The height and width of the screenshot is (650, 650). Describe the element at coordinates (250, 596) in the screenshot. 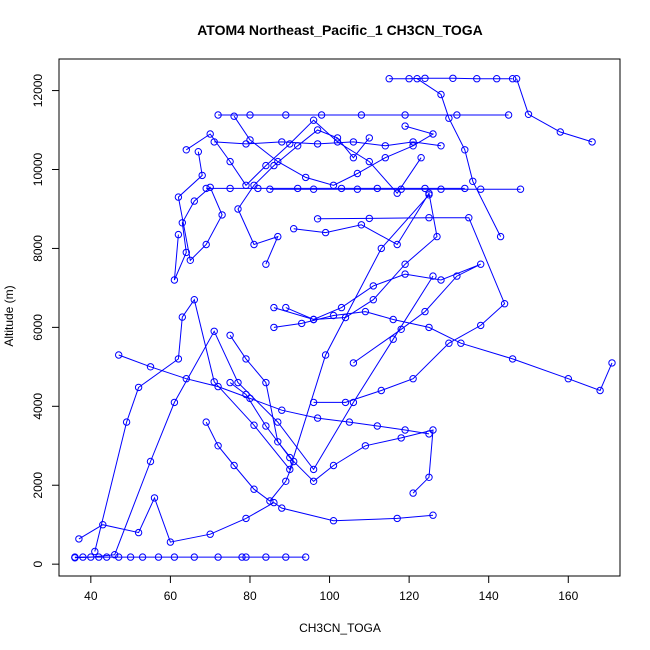

I see `x-tick-label: 80` at that location.